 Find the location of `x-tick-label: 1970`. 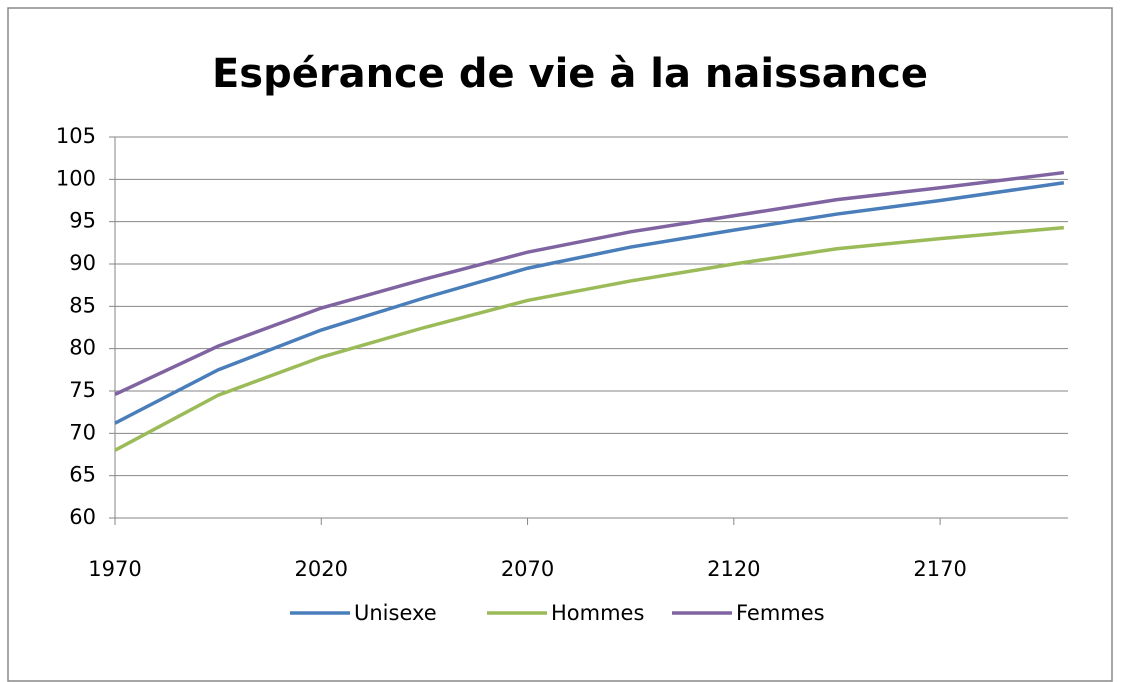

x-tick-label: 1970 is located at coordinates (114, 569).